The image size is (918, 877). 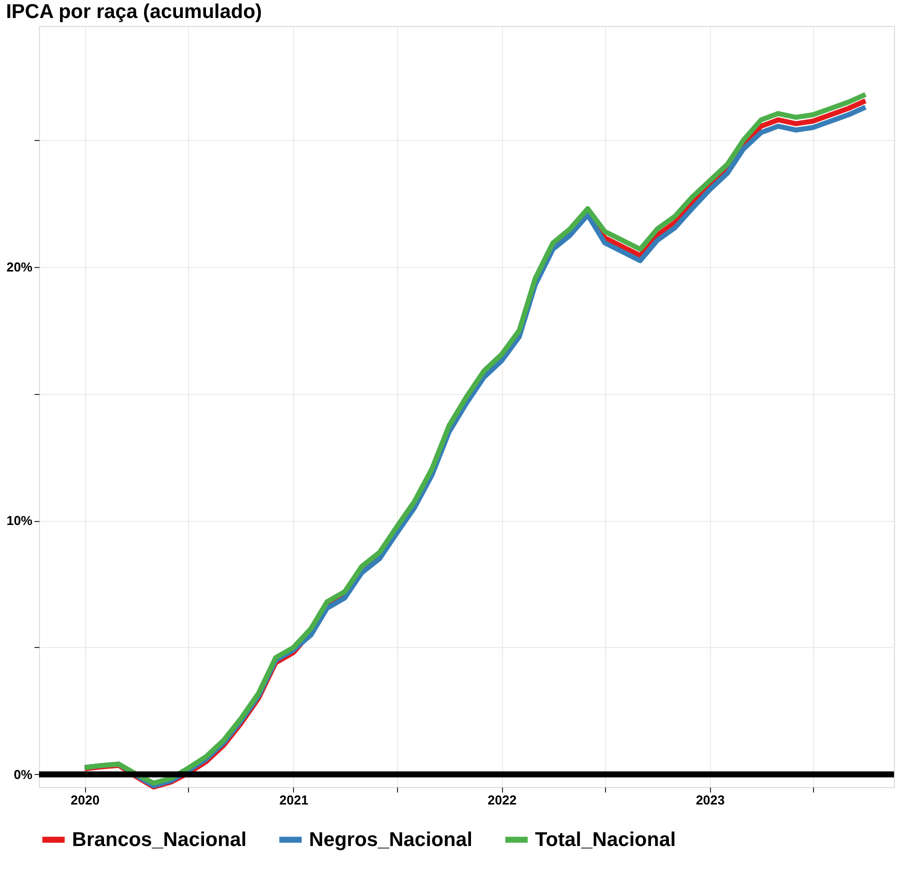 I want to click on legend-label: Negros_Nacional, so click(x=390, y=839).